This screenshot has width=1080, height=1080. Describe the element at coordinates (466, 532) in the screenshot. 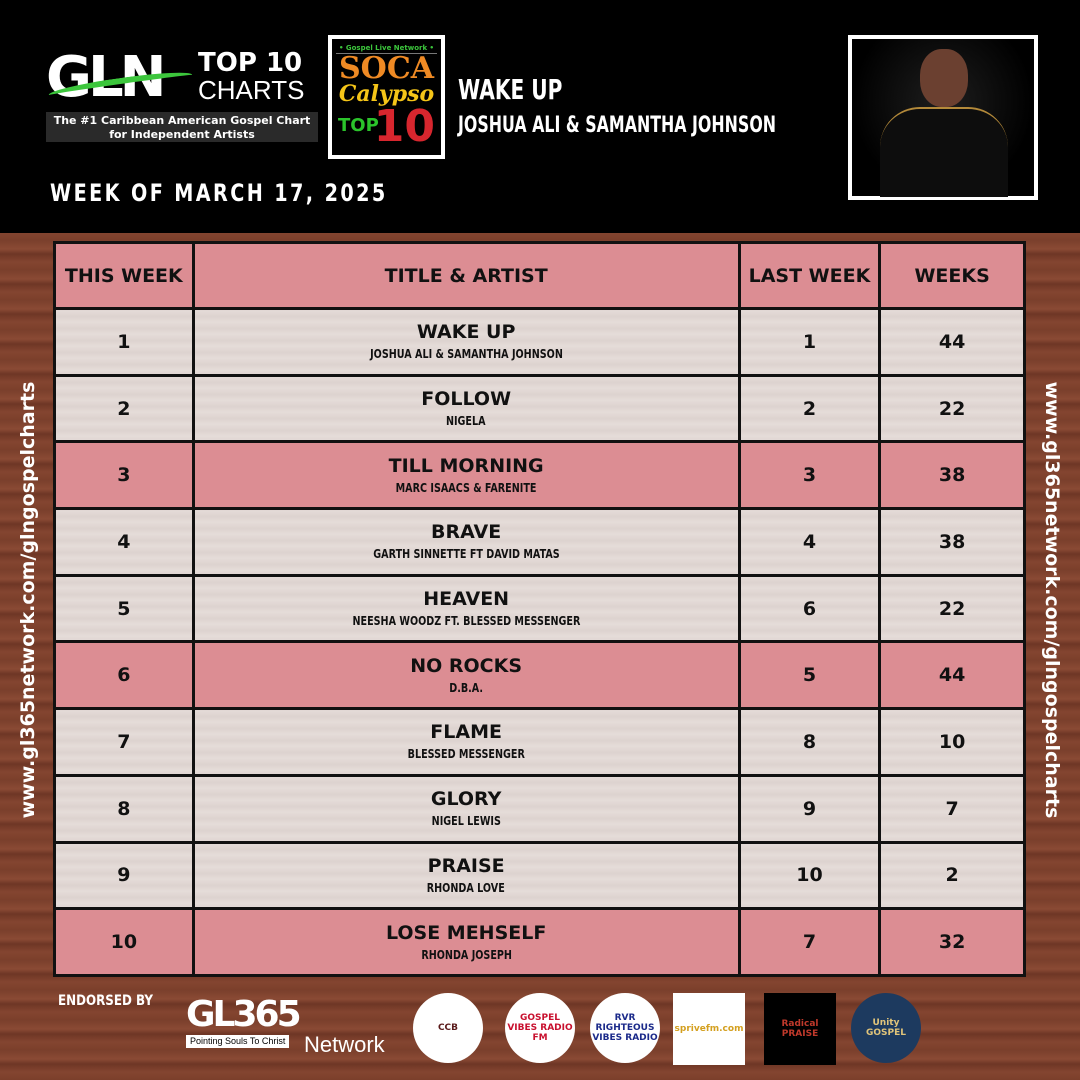

I see `song-title: BRAVE` at that location.